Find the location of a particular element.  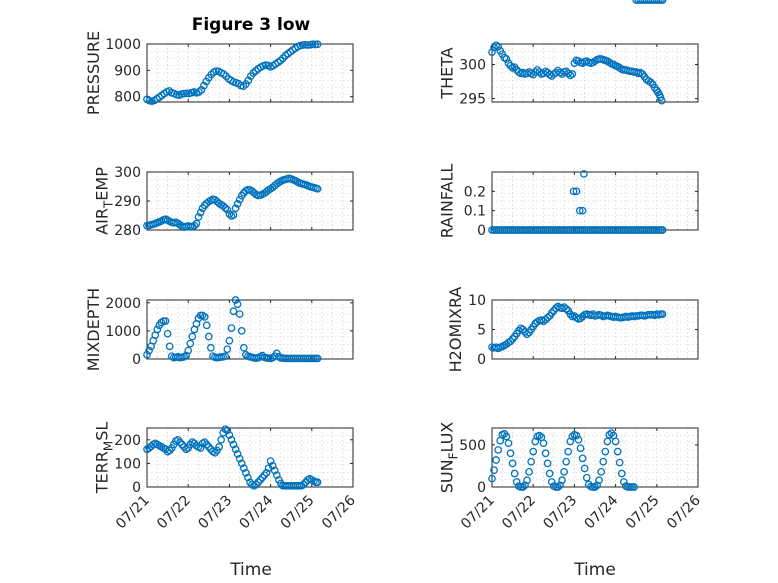

y-tick-label: 5 is located at coordinates (481, 331).